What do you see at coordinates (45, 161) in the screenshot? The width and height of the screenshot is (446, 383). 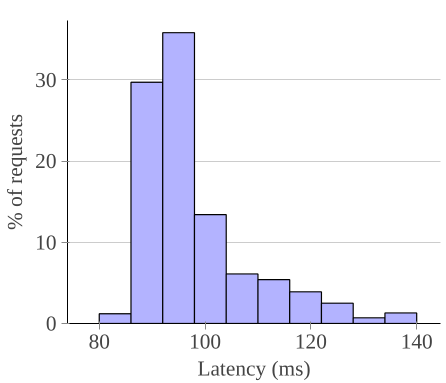 I see `y-tick-label: 20` at bounding box center [45, 161].